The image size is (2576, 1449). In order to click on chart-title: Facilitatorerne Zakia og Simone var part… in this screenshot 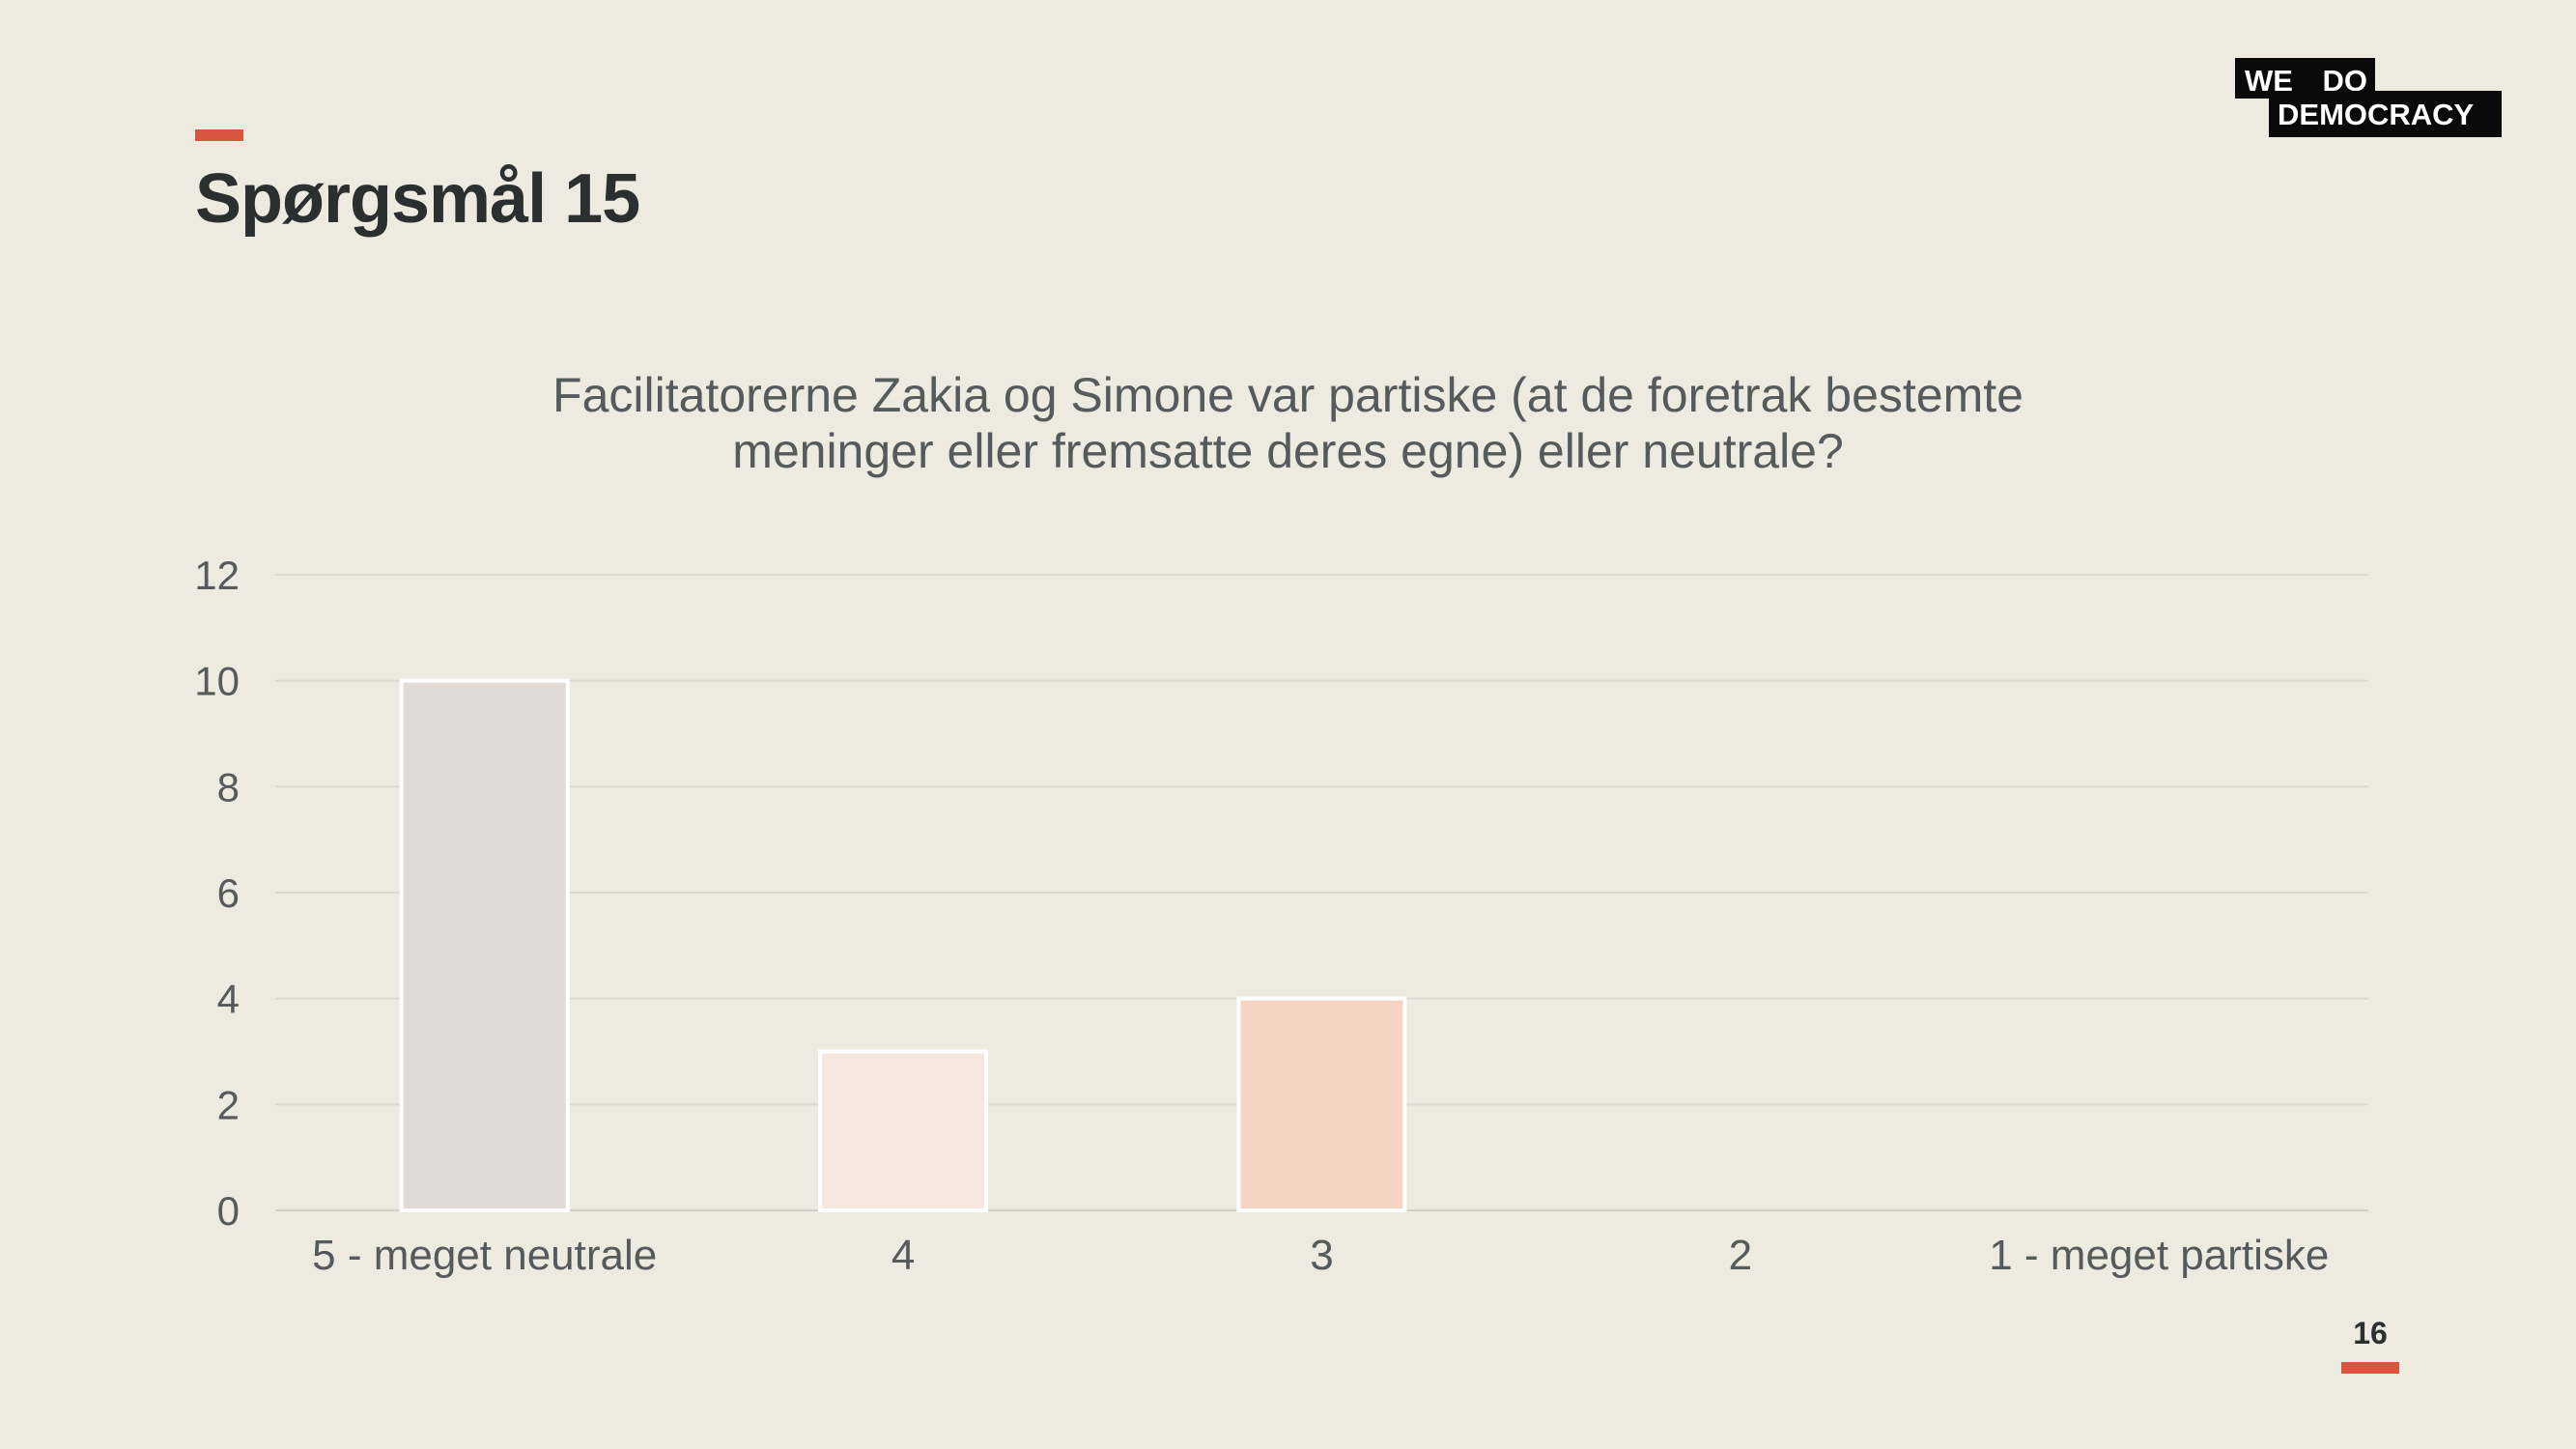, I will do `click(1288, 423)`.